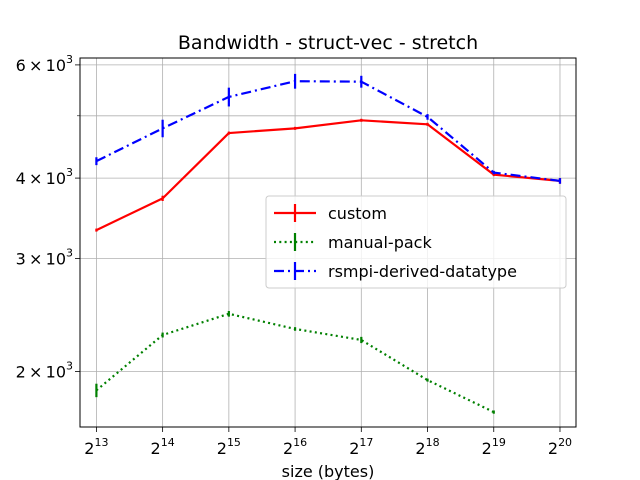 This screenshot has height=480, width=640. I want to click on x-tick-exponent: 20, so click(565, 442).